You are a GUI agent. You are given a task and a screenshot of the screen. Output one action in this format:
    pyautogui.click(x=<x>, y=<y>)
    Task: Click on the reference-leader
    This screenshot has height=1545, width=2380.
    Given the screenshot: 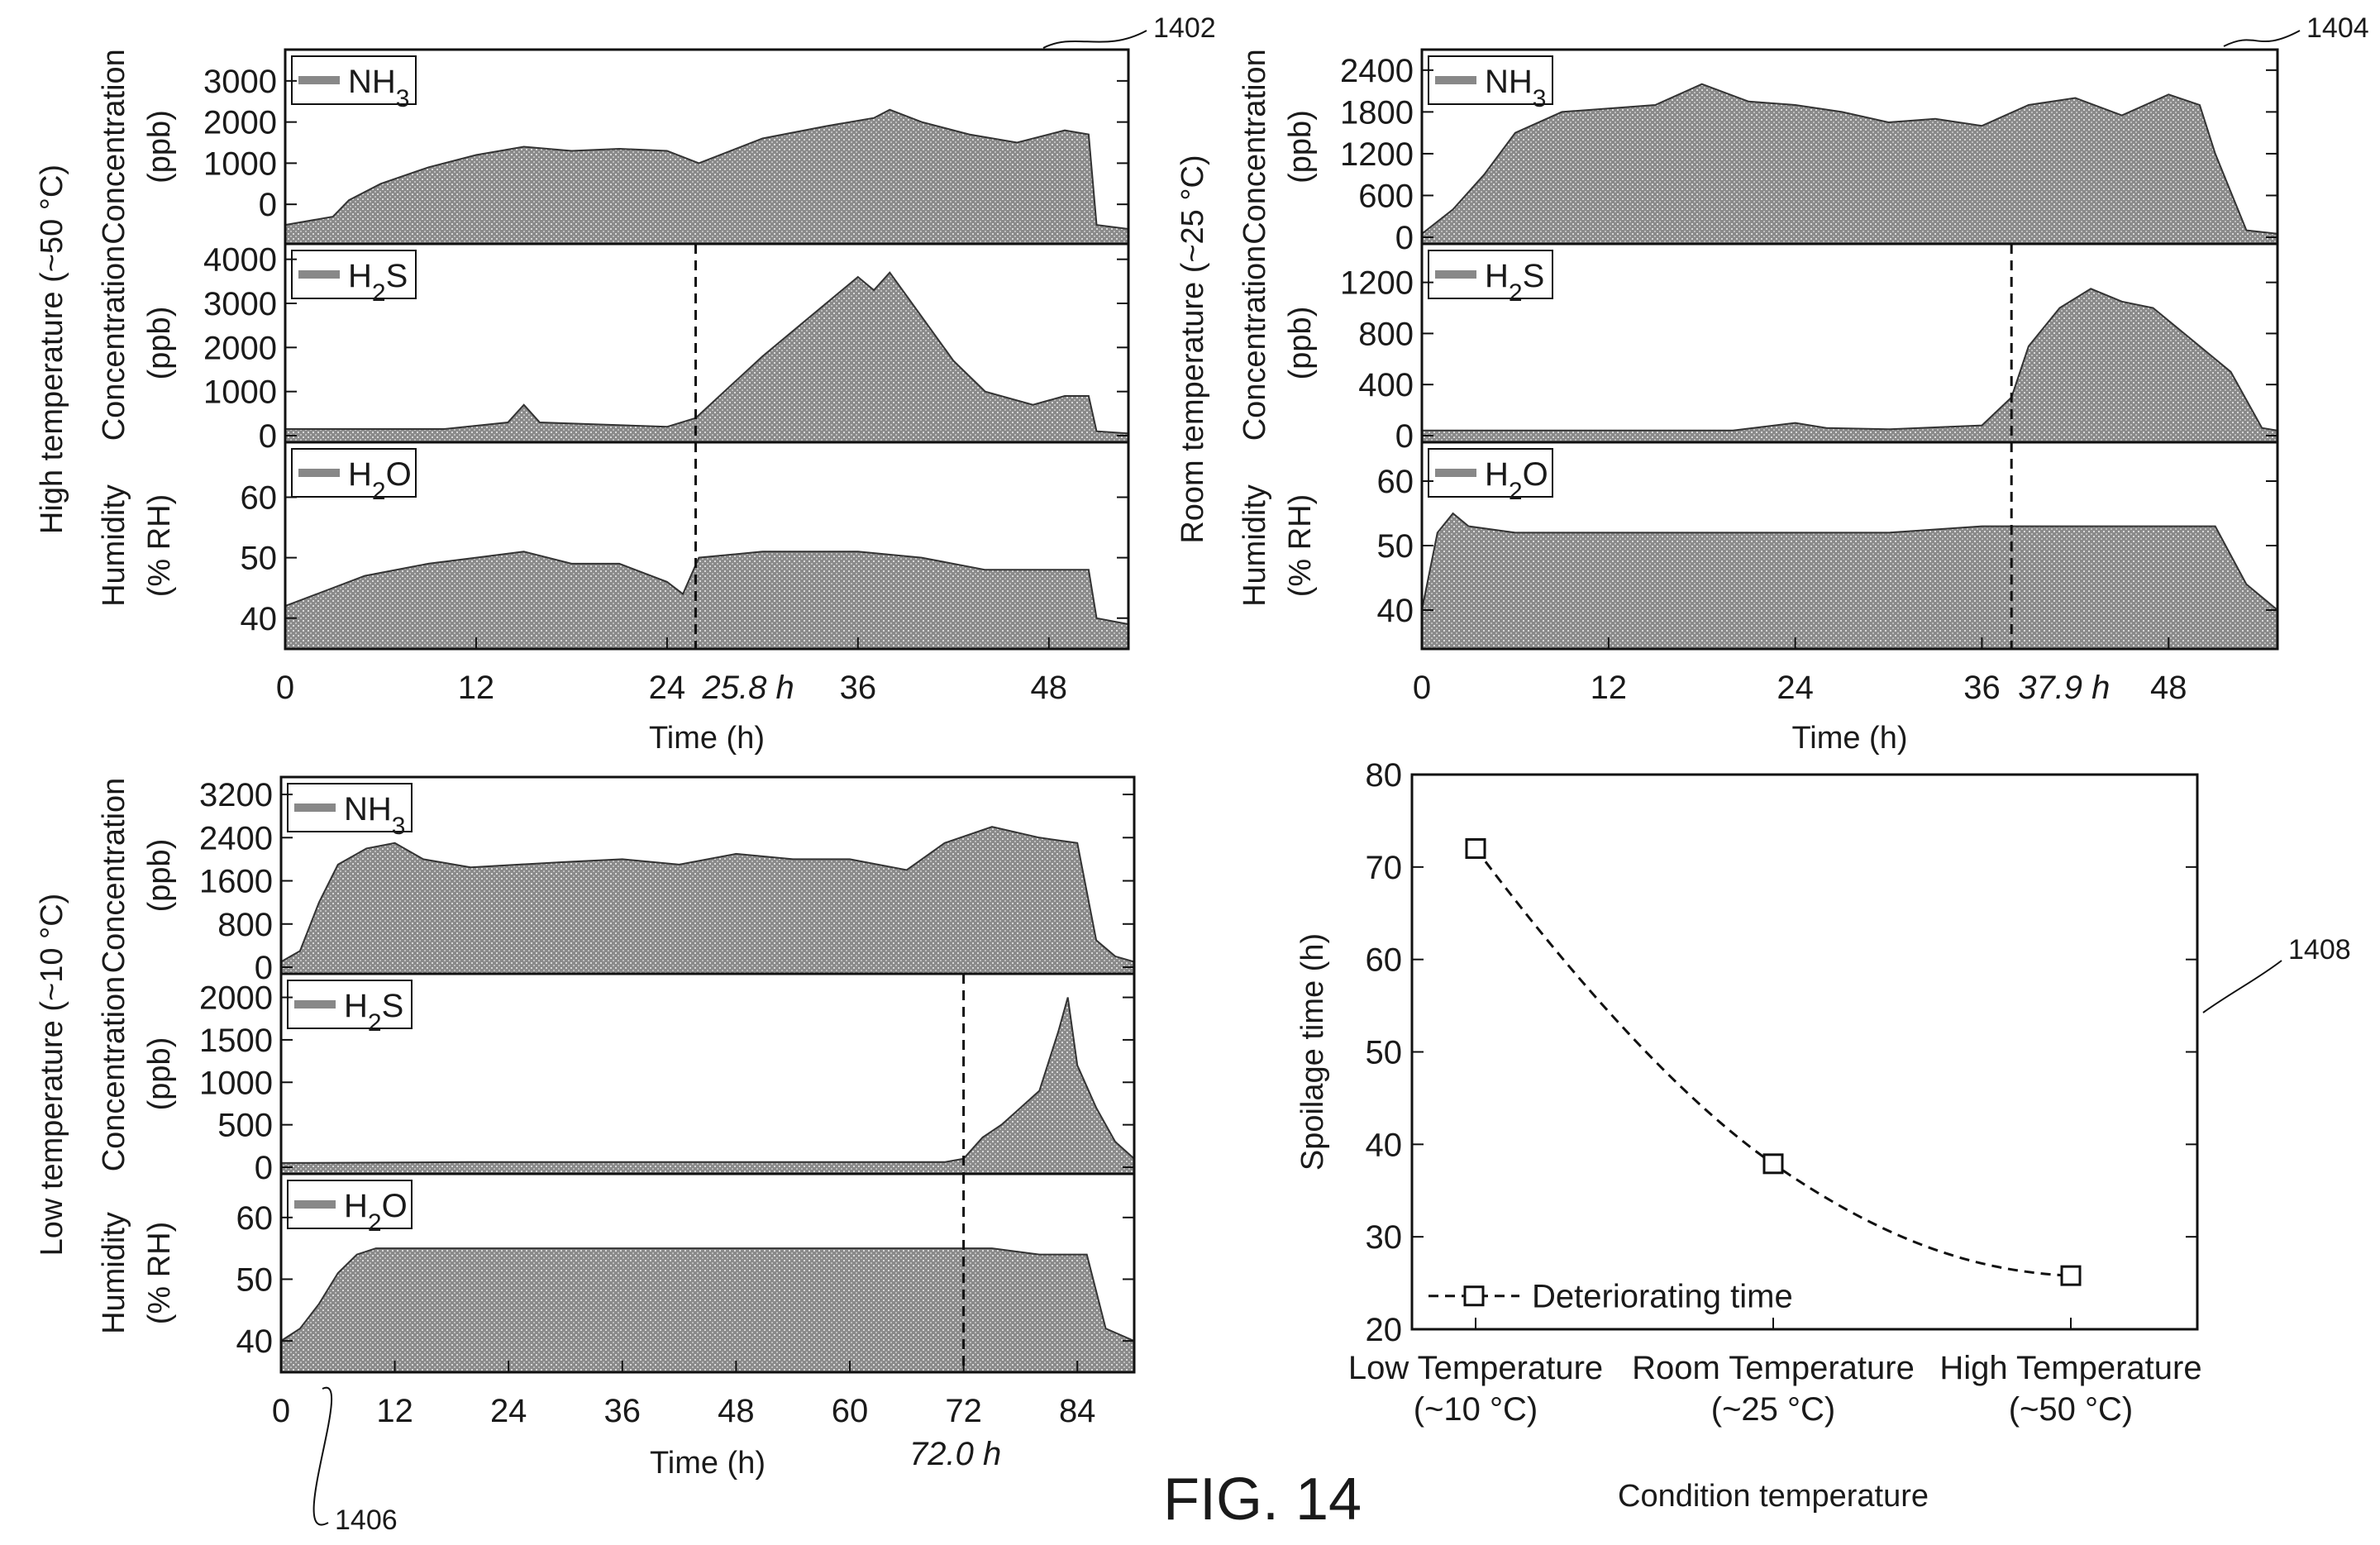 What is the action you would take?
    pyautogui.click(x=1094, y=39)
    